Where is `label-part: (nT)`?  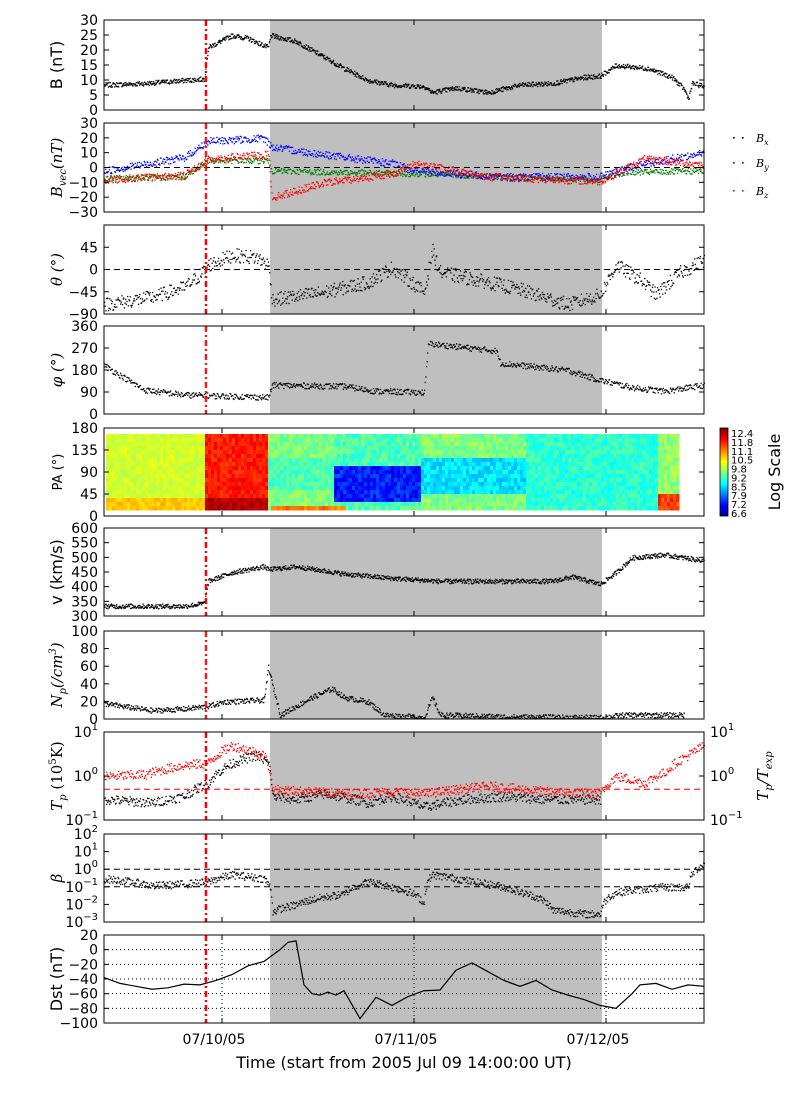
label-part: (nT) is located at coordinates (57, 154).